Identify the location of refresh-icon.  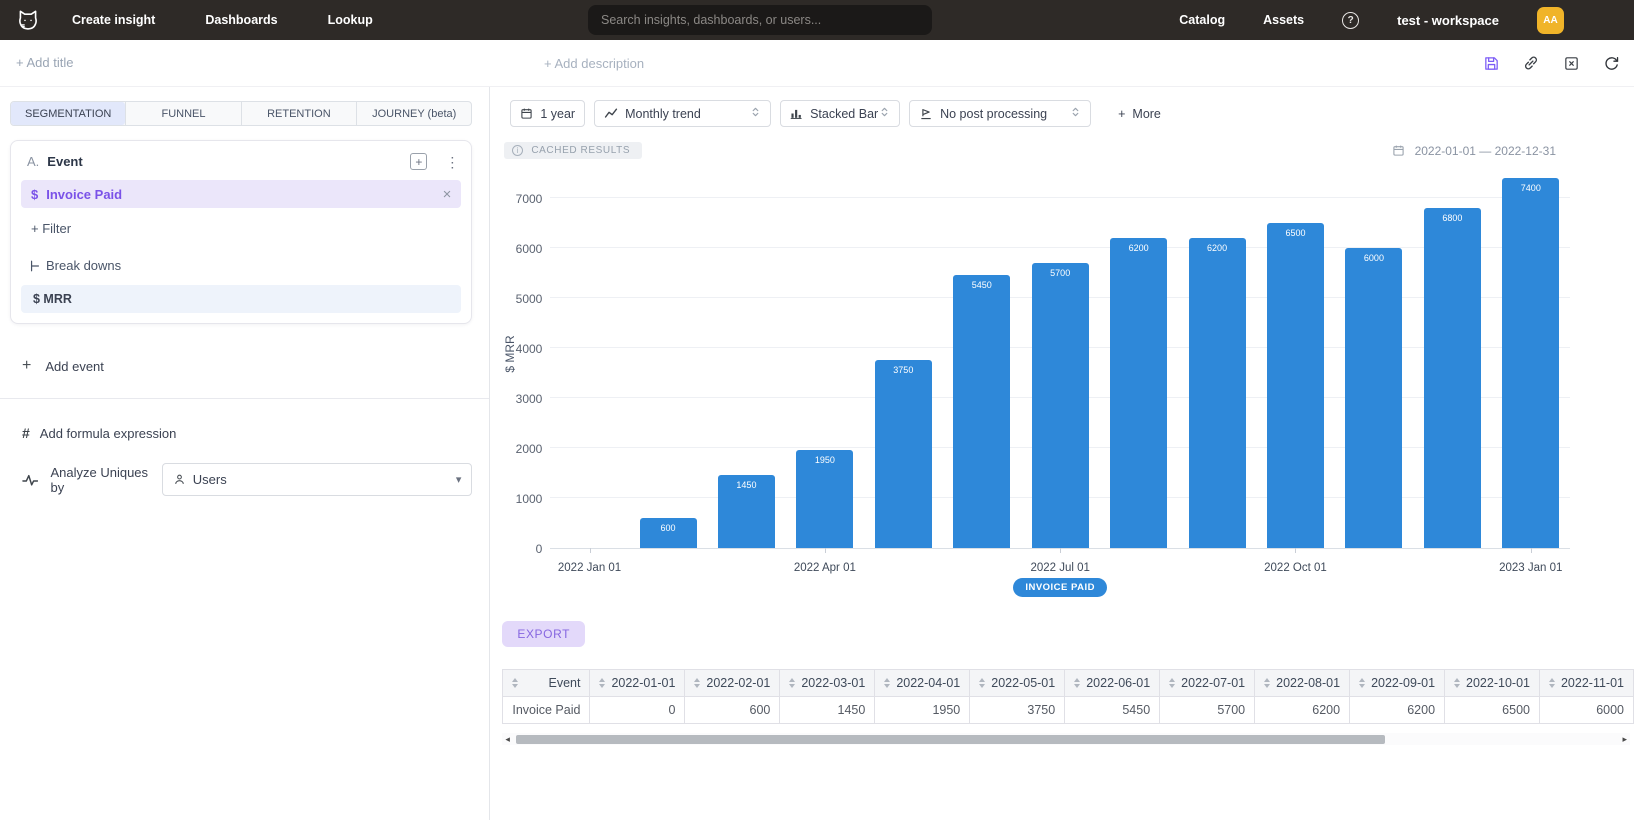
(1611, 63).